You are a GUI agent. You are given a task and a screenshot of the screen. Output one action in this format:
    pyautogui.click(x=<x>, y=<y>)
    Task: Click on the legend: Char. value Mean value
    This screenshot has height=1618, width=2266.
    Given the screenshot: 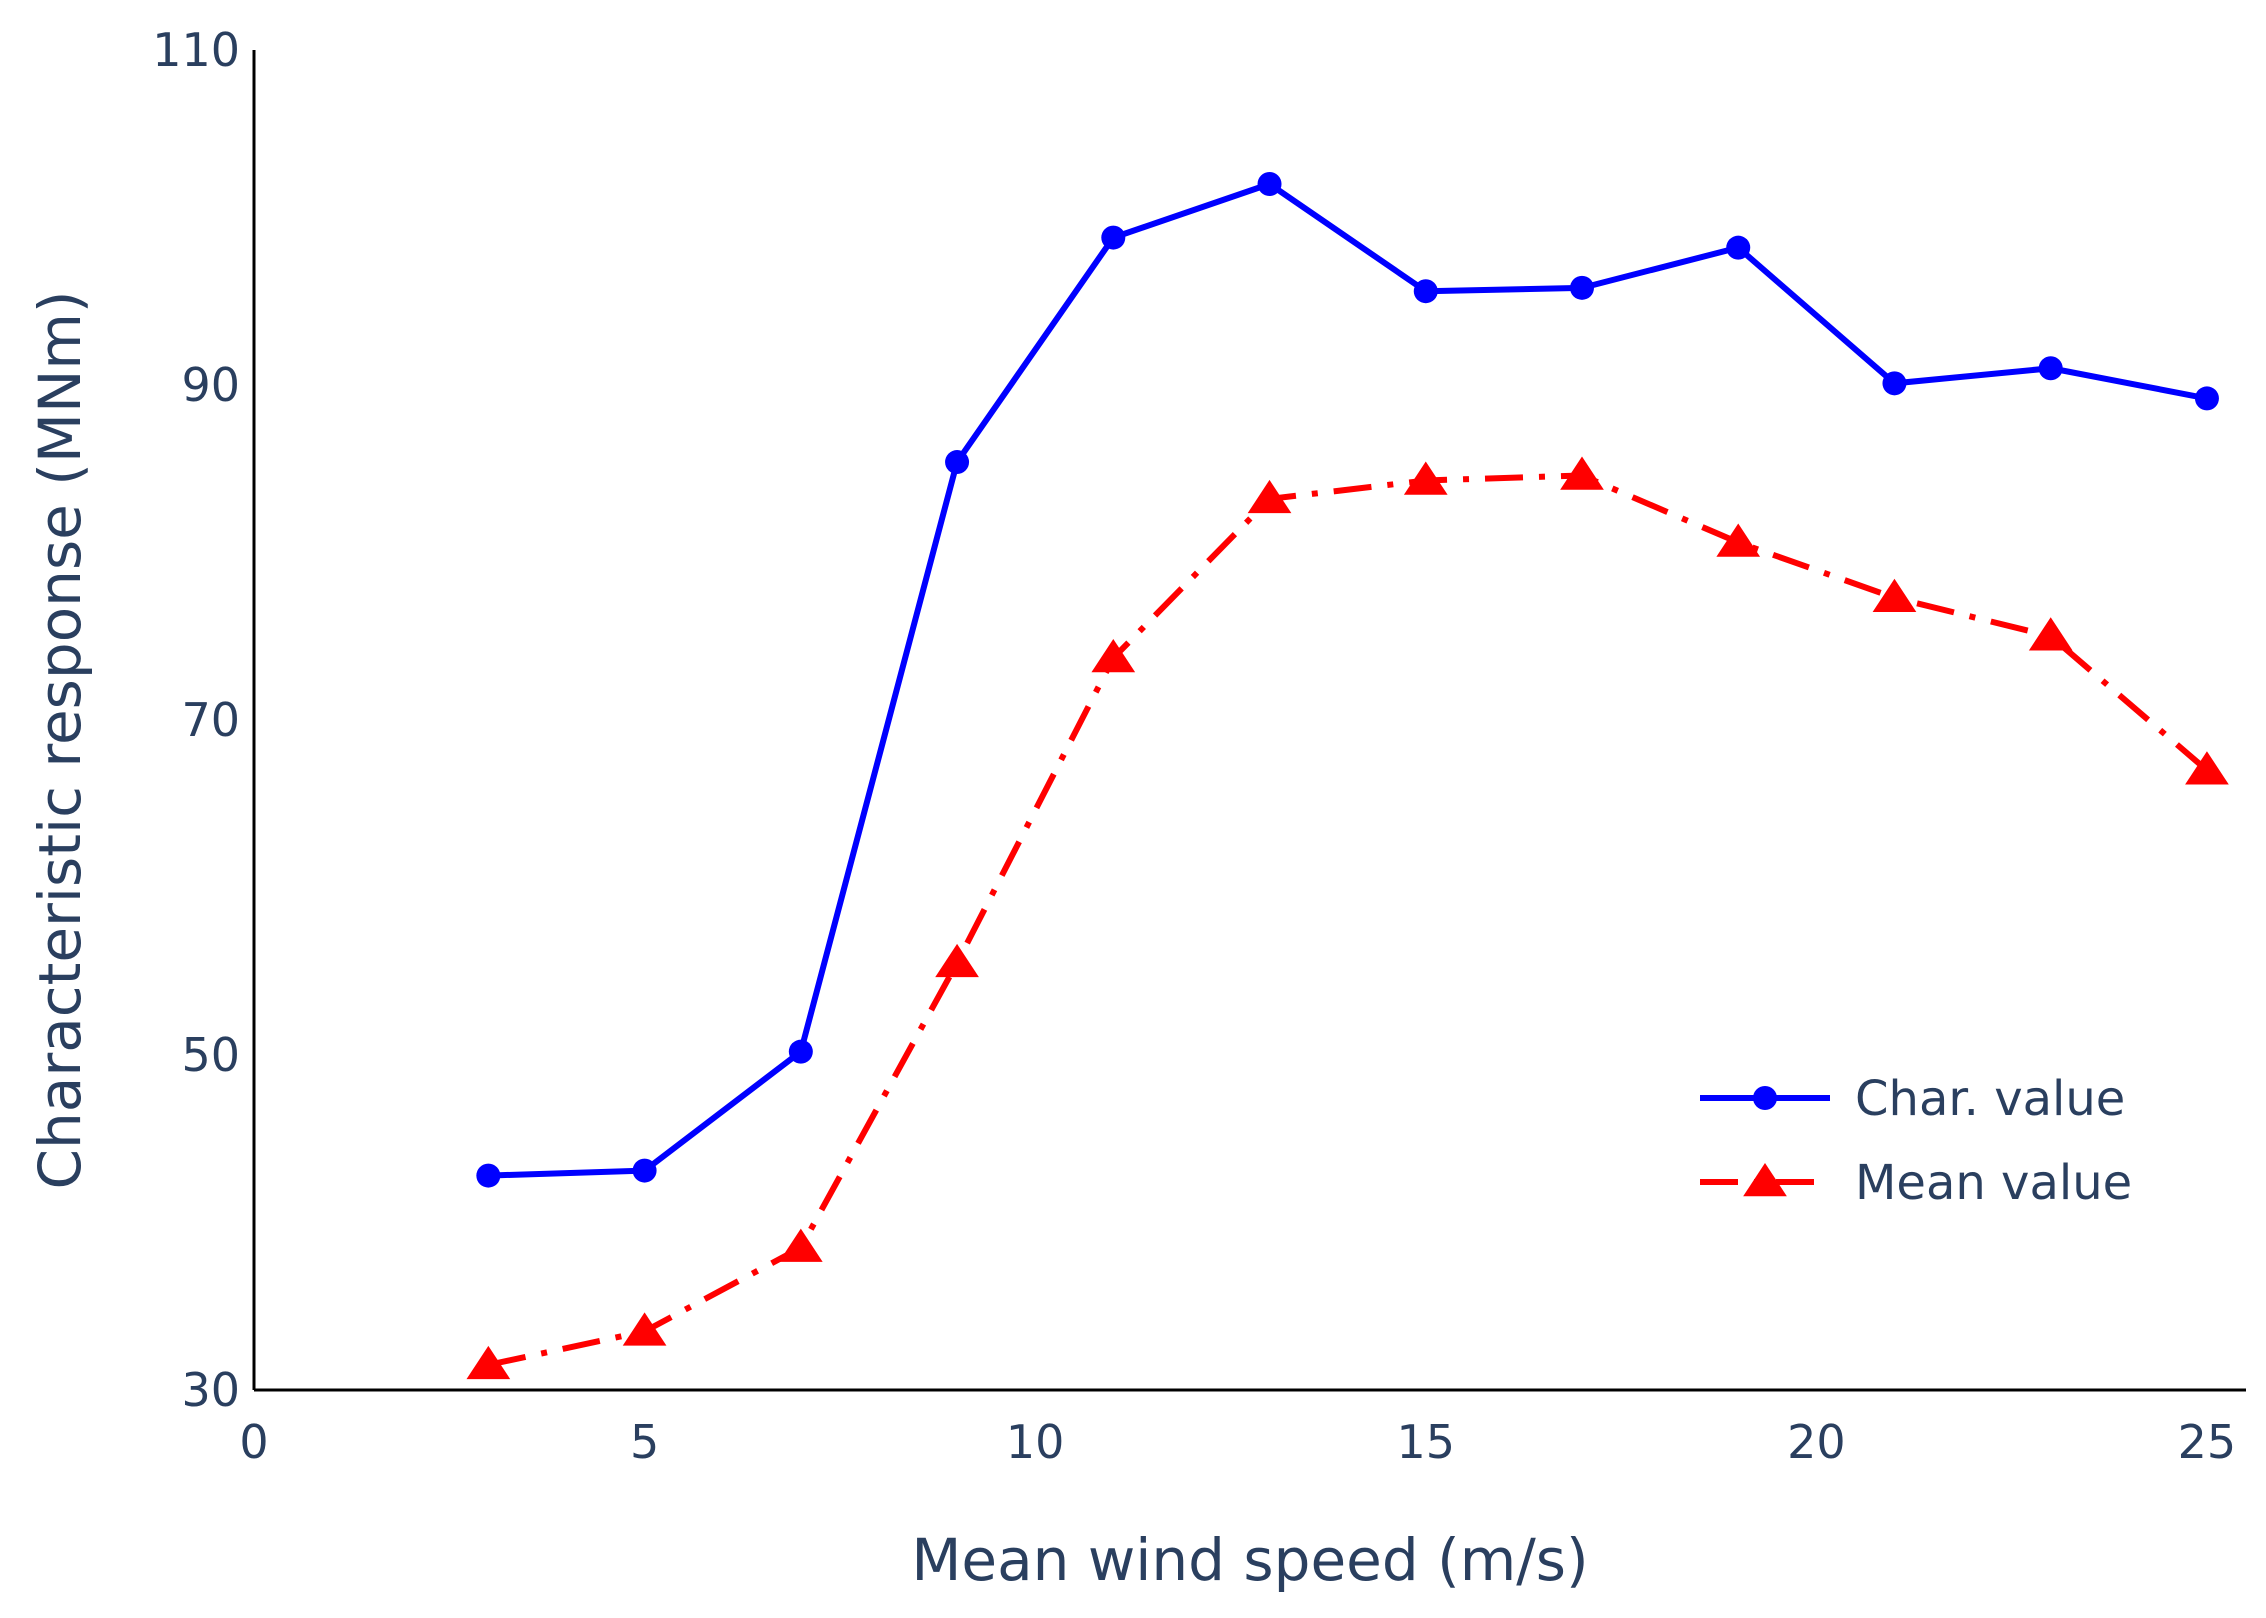 What is the action you would take?
    pyautogui.click(x=1916, y=1141)
    